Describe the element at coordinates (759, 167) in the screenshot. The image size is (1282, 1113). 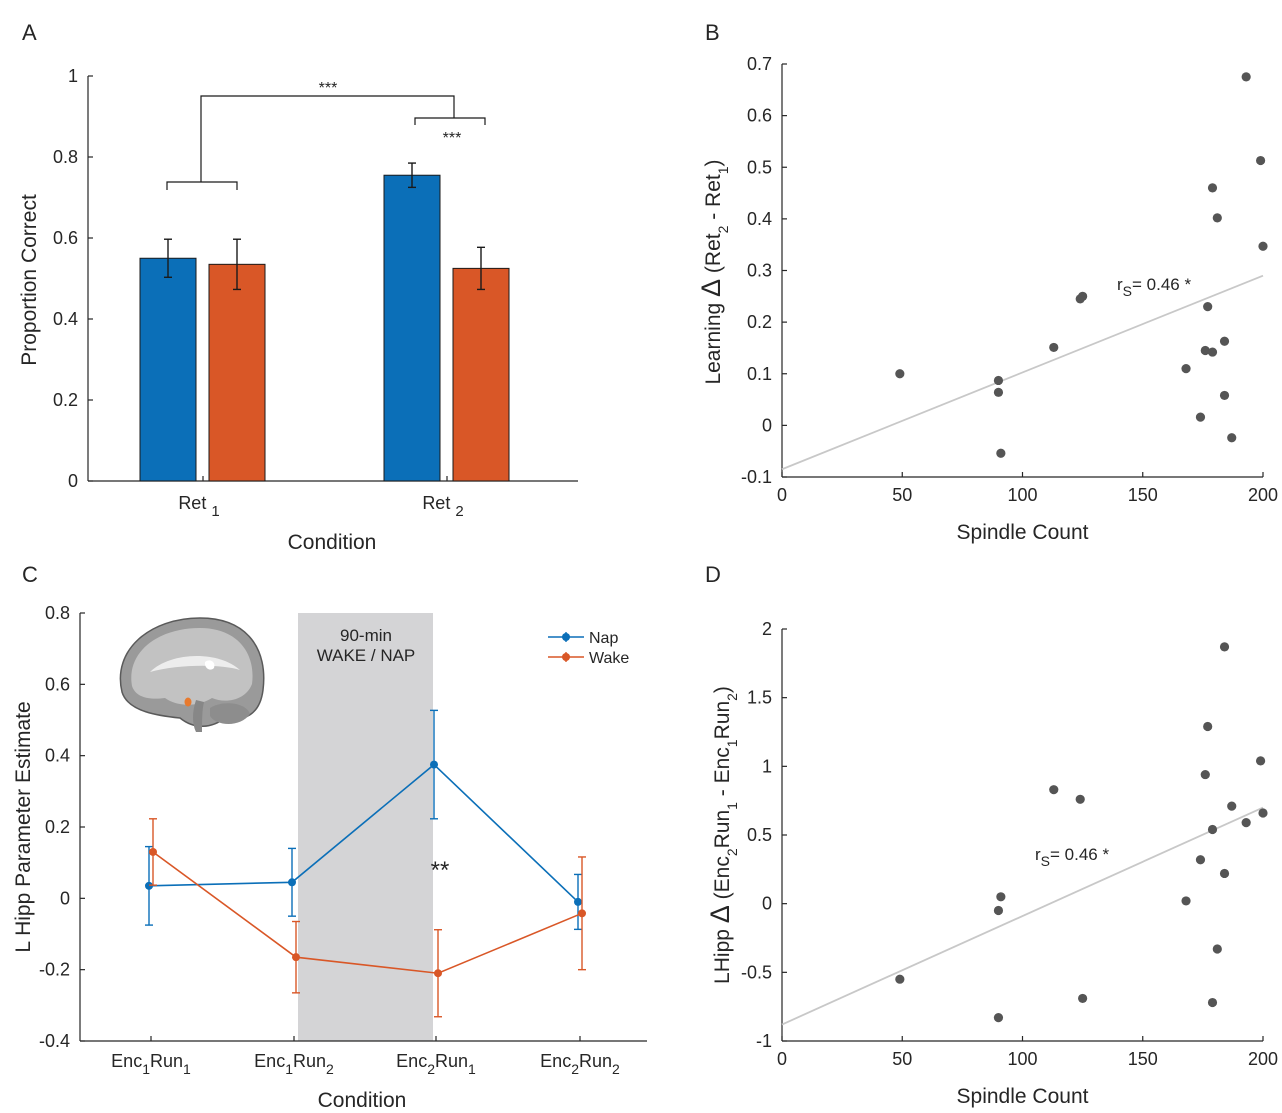
I see `y-tick-label: 0.5` at that location.